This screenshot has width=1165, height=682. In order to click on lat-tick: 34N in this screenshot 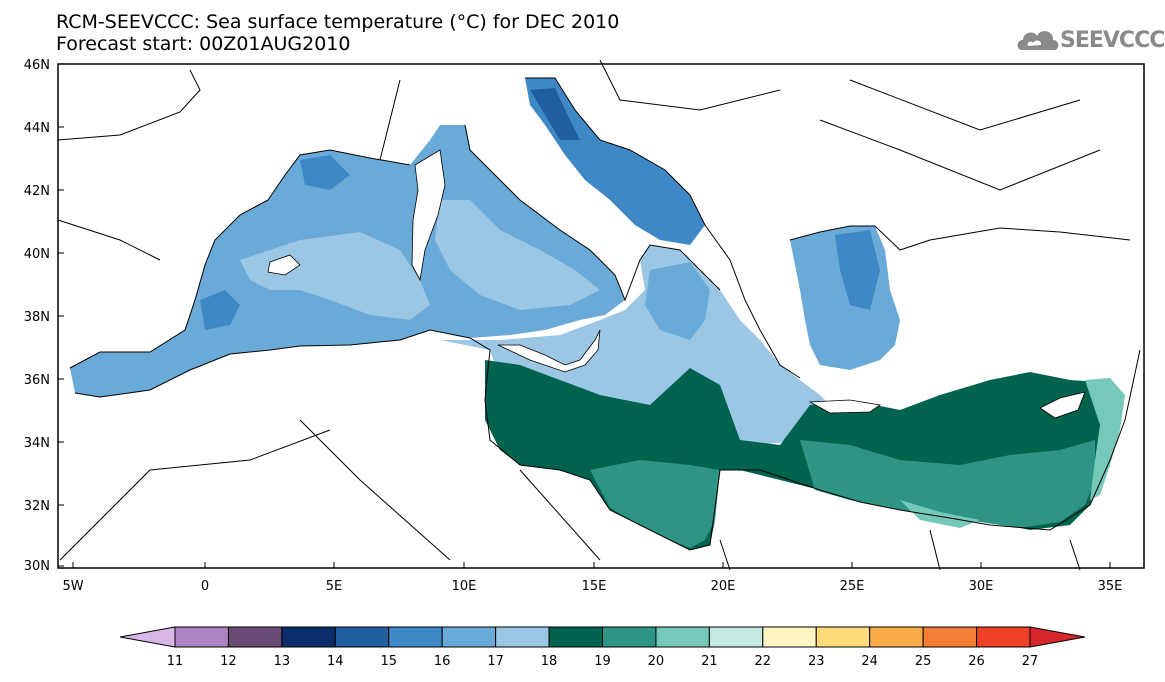, I will do `click(44, 443)`.